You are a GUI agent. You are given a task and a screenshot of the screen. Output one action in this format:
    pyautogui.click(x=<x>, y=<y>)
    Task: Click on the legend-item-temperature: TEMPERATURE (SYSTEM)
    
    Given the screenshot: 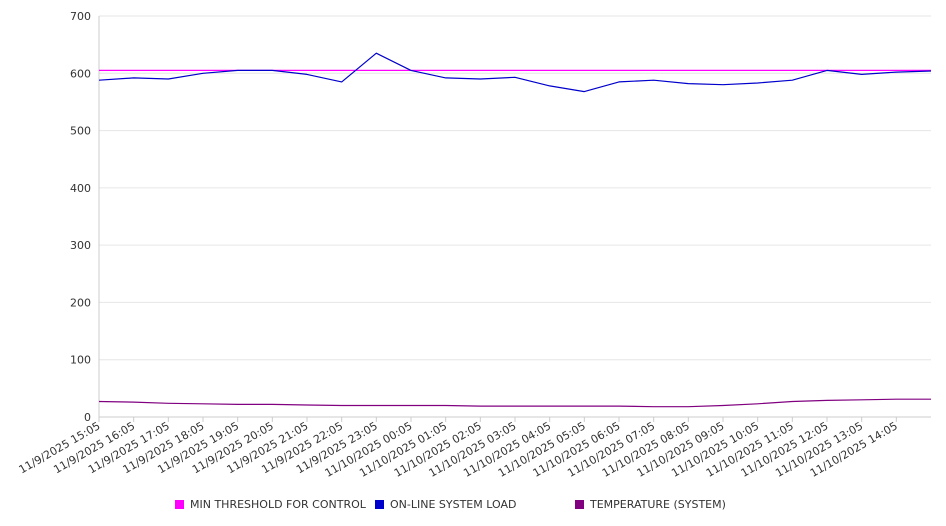 What is the action you would take?
    pyautogui.click(x=650, y=504)
    